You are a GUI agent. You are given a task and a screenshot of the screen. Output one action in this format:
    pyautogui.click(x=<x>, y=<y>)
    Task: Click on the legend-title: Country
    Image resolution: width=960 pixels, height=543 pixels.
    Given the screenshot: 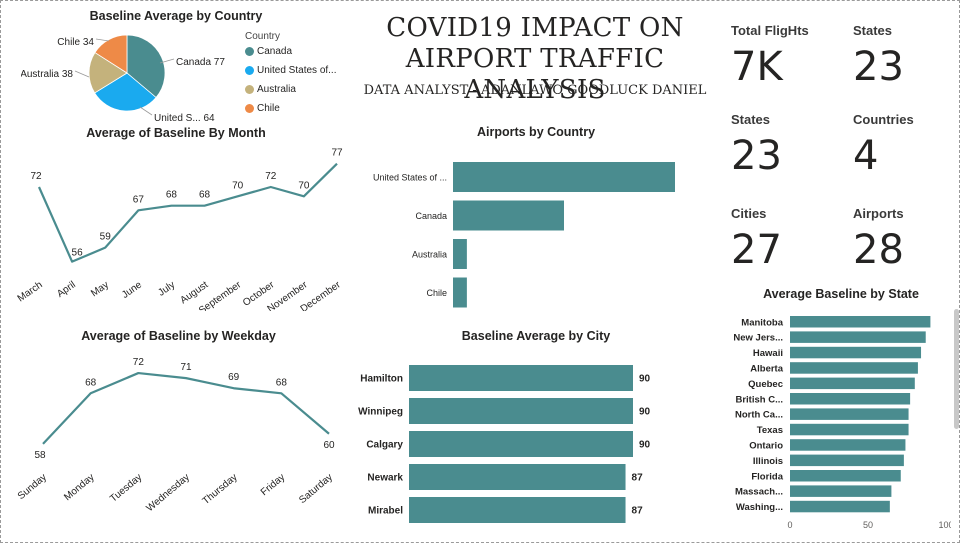 What is the action you would take?
    pyautogui.click(x=263, y=36)
    